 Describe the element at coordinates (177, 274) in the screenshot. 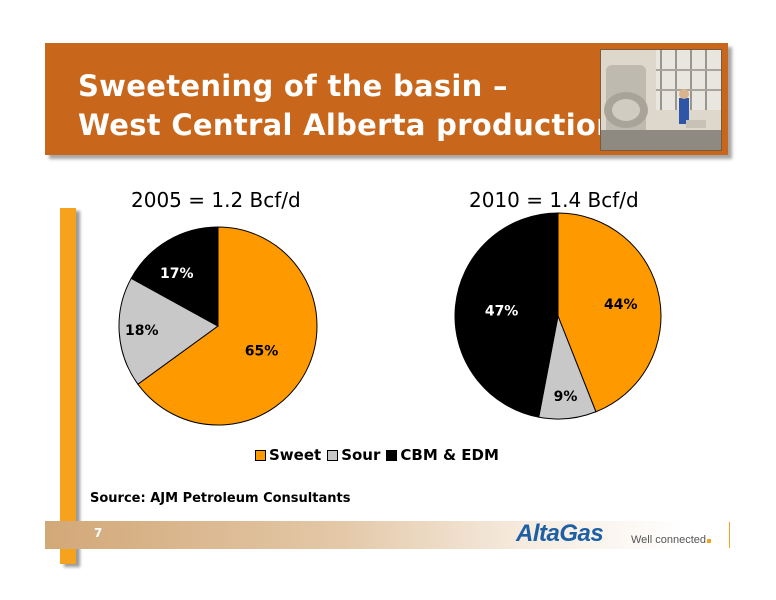

I see `pie-label-cbm-edm: 17%` at that location.